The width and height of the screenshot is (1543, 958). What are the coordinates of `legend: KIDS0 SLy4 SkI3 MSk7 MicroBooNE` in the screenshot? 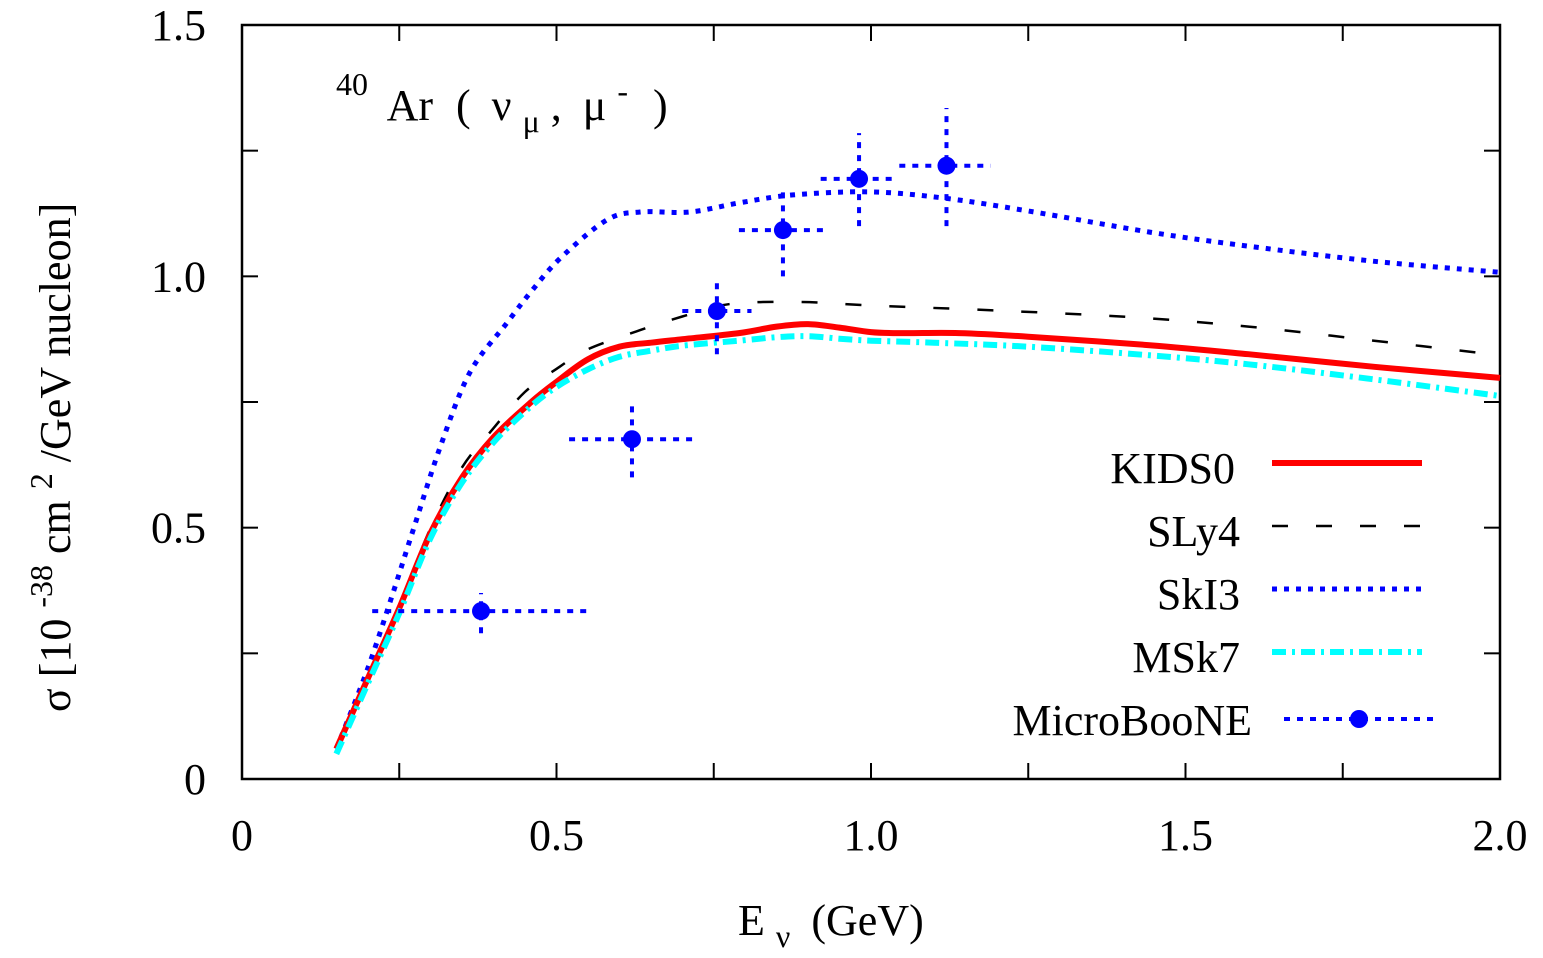 It's located at (1226, 594).